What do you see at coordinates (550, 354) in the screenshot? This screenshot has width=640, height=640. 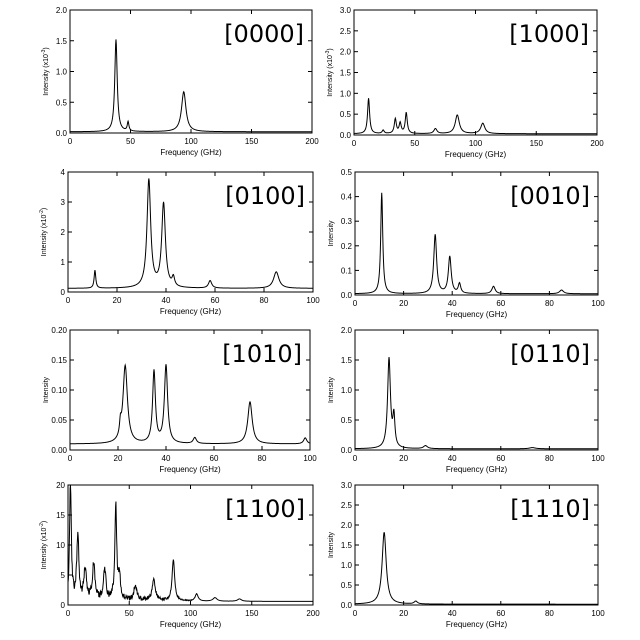 I see `panel-label: [0110]` at bounding box center [550, 354].